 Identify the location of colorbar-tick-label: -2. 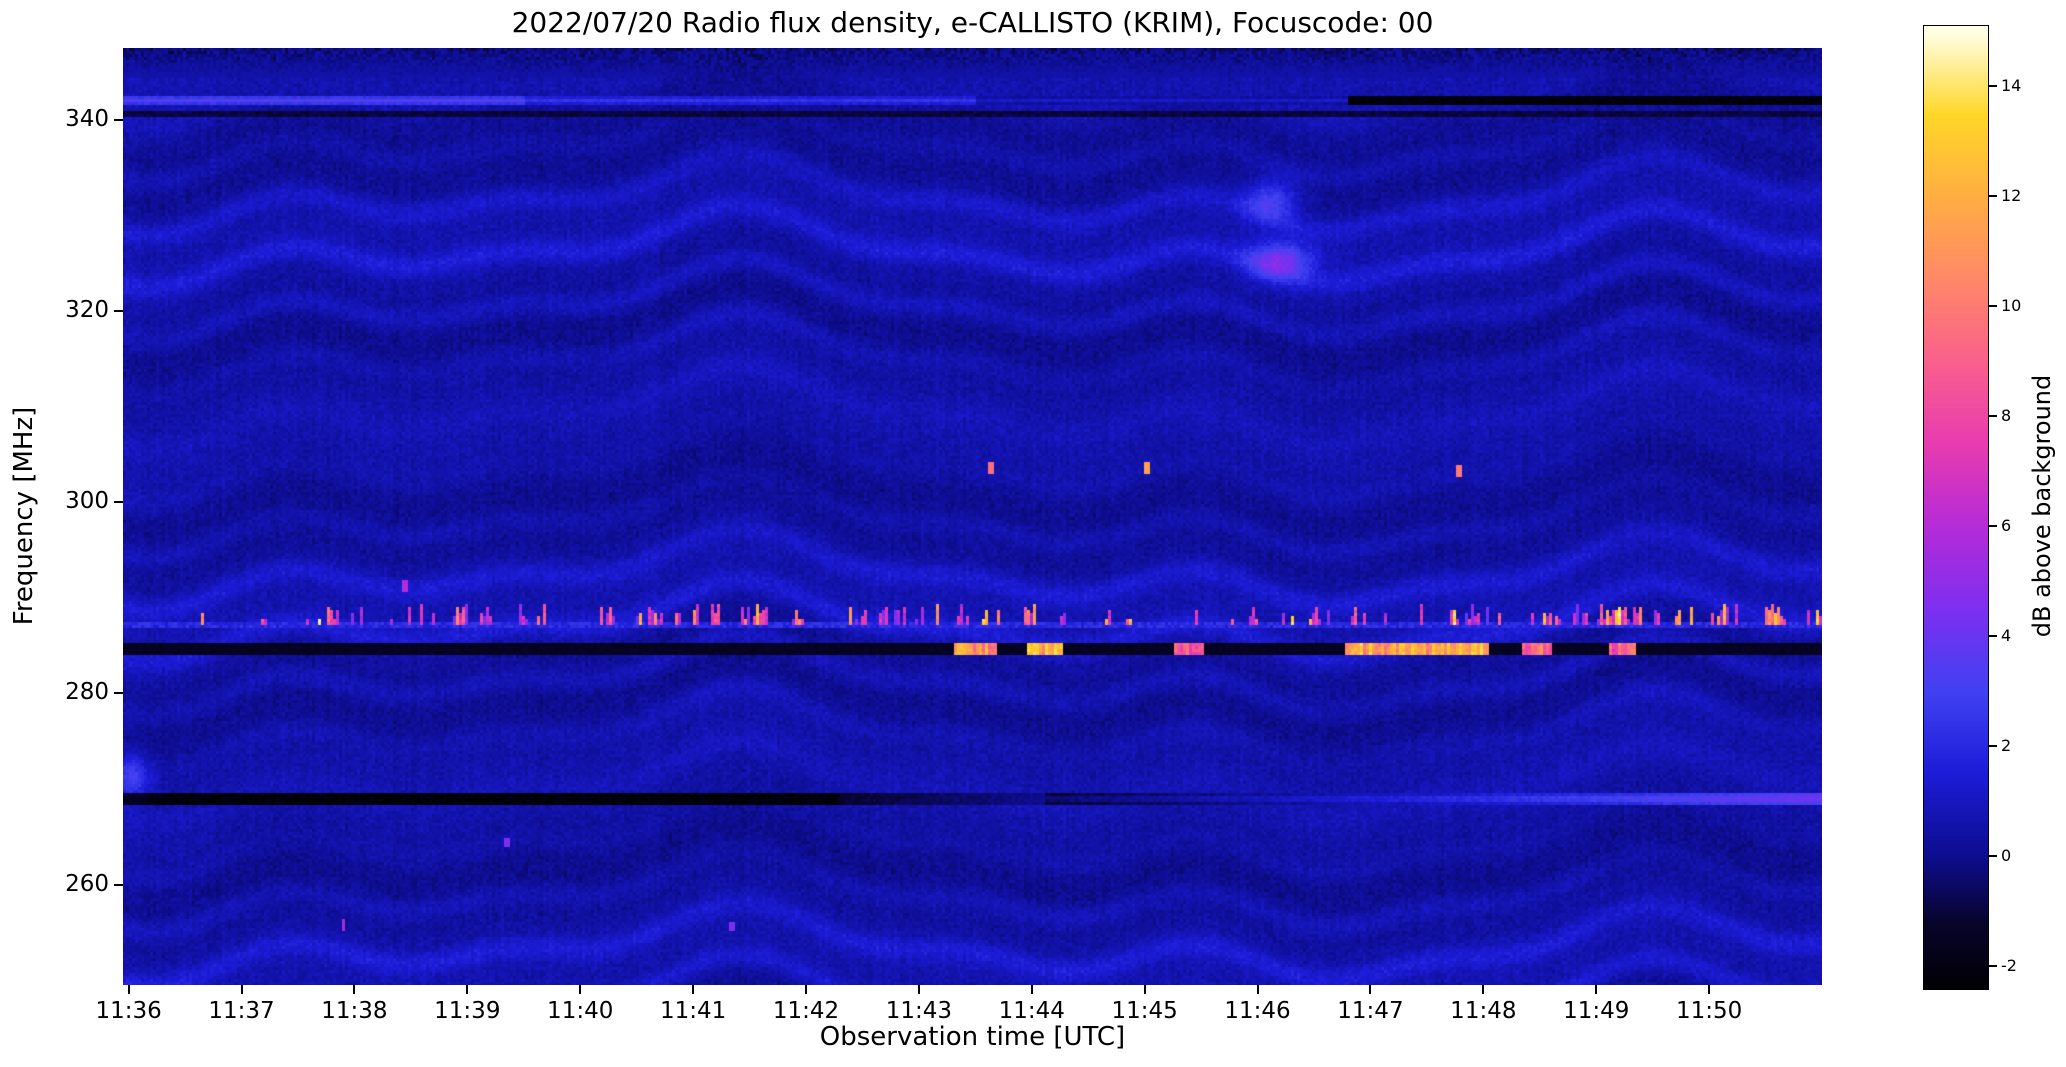
(2009, 965).